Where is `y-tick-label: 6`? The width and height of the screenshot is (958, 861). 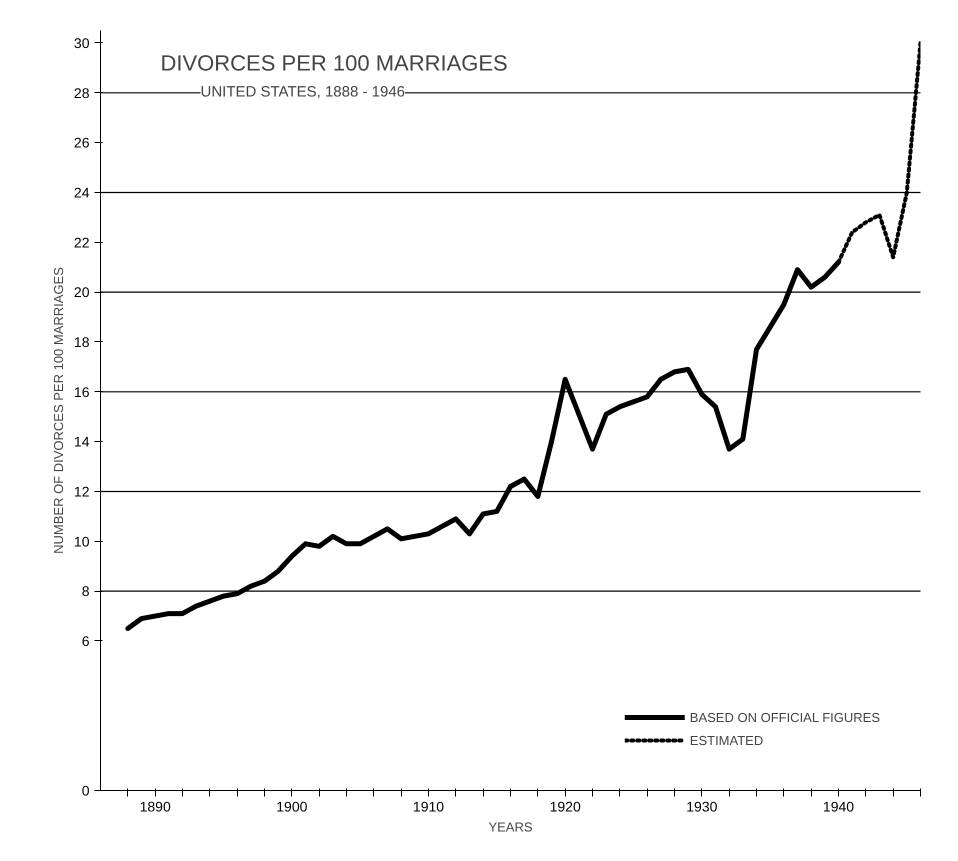 y-tick-label: 6 is located at coordinates (86, 640).